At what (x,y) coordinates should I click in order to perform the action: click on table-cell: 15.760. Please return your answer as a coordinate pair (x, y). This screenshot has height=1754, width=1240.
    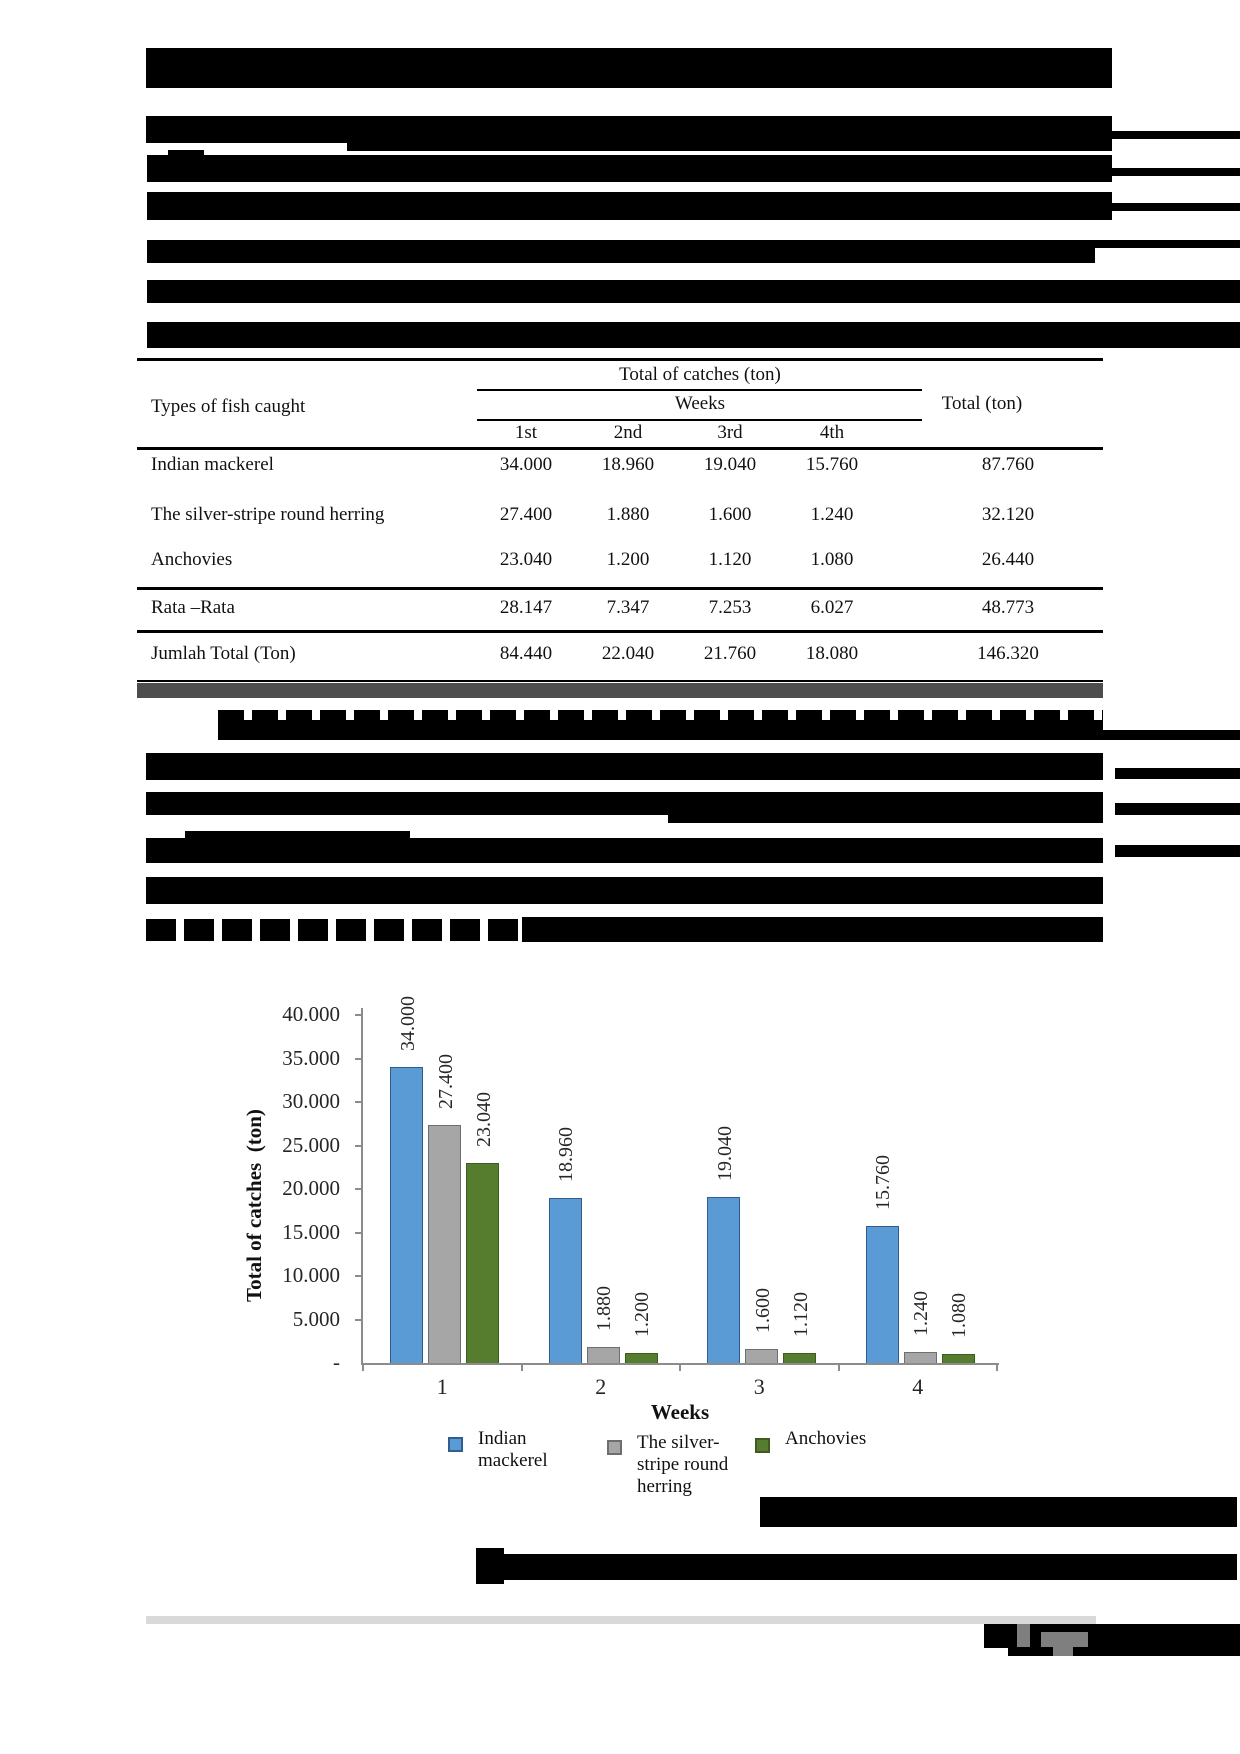
    Looking at the image, I should click on (832, 464).